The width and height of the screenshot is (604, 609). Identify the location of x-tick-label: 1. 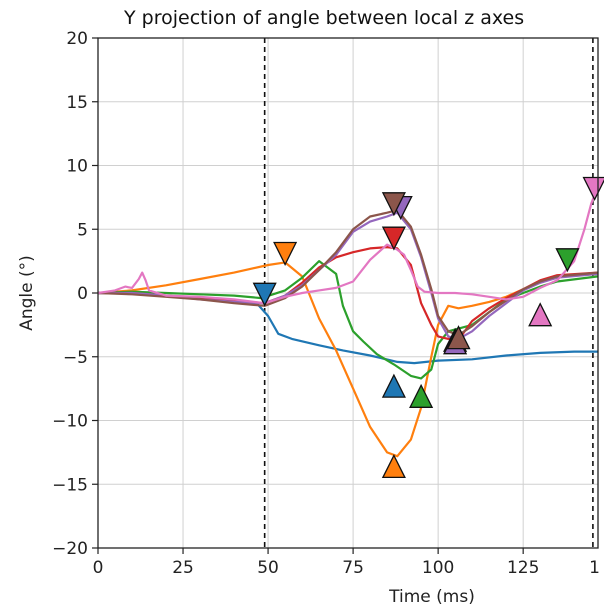
(594, 568).